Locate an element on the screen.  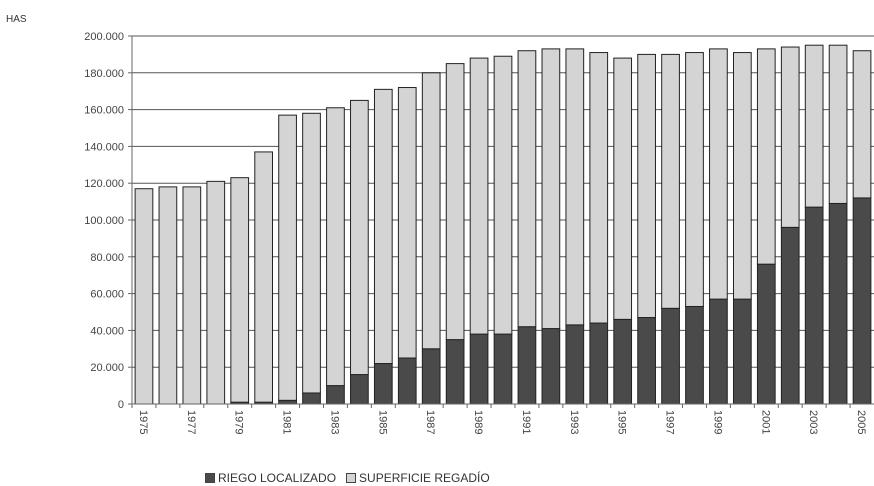
x-tick-label: 1999 is located at coordinates (717, 422).